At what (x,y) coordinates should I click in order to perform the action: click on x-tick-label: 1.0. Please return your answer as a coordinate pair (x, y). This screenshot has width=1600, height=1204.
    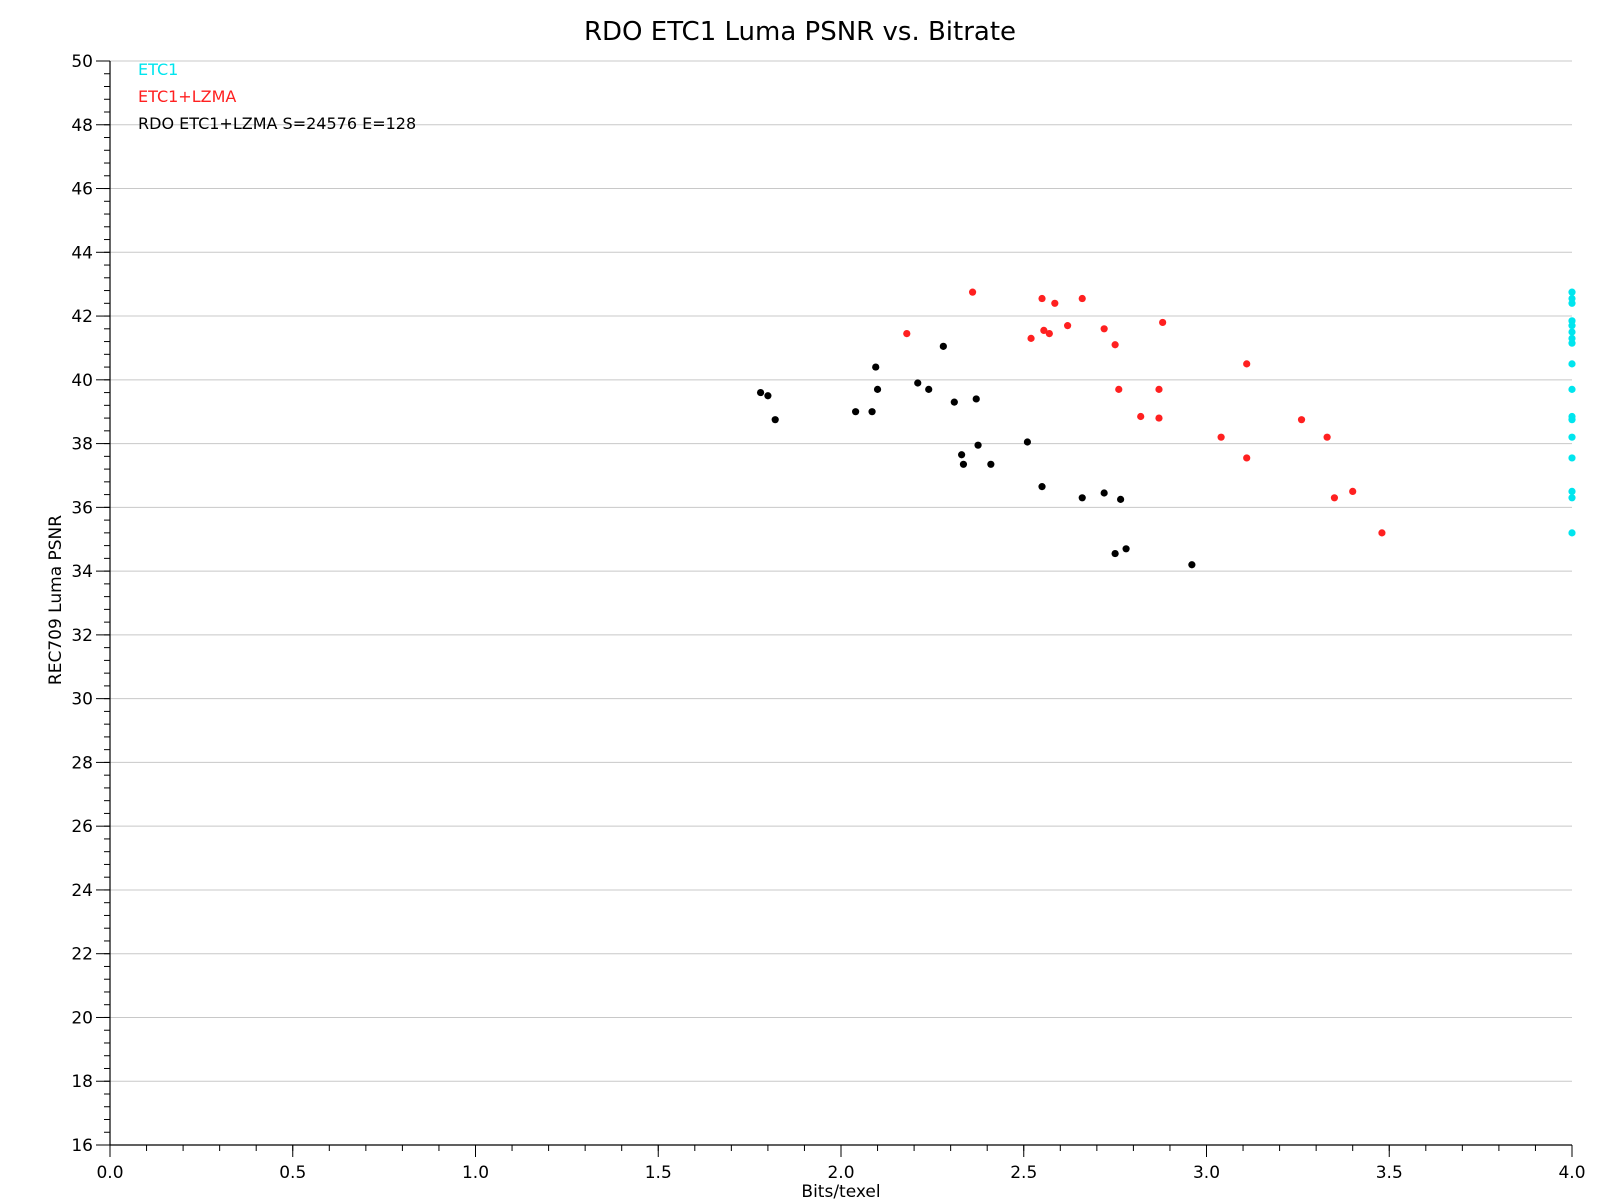
    Looking at the image, I should click on (475, 1173).